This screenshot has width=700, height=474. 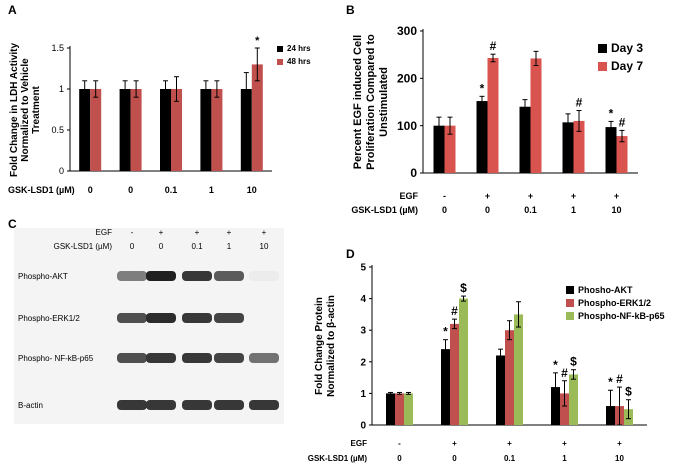 I want to click on legend-label: 24 hrs, so click(x=299, y=48).